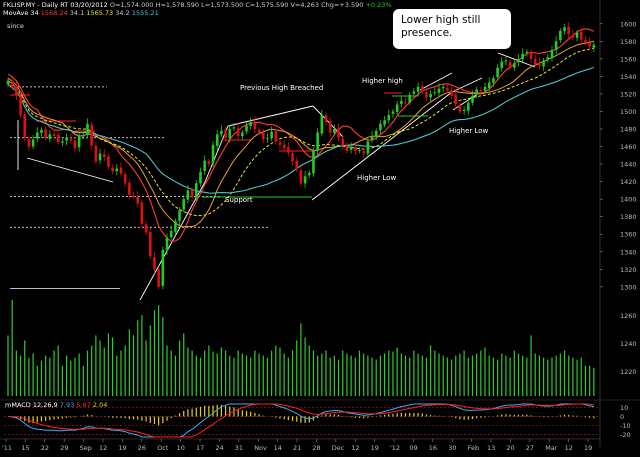 The height and width of the screenshot is (457, 640). I want to click on y-tick-label: 1340, so click(628, 252).